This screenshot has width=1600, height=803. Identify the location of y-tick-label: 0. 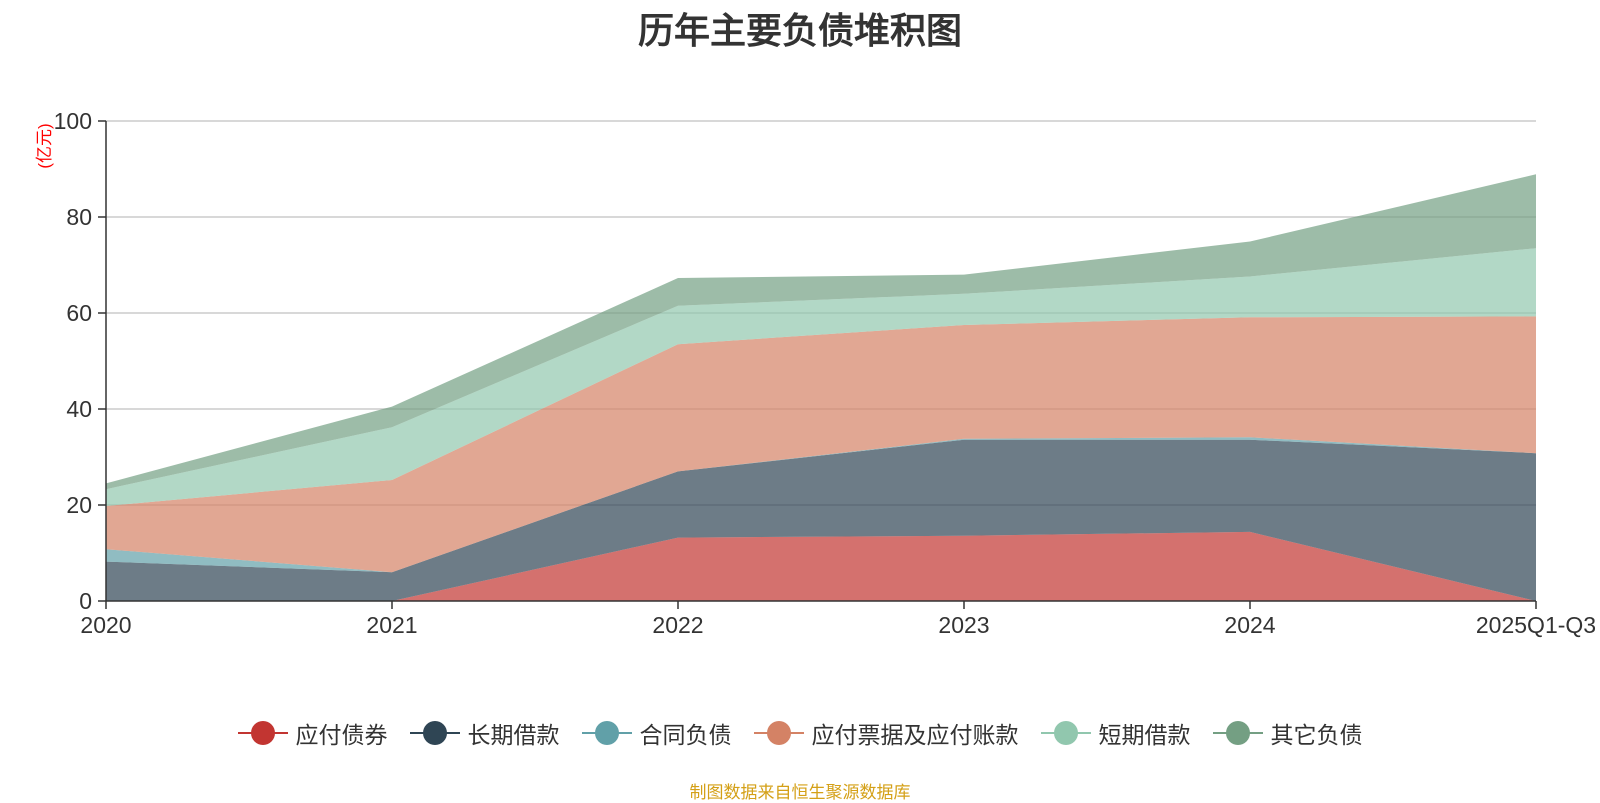
(85, 601).